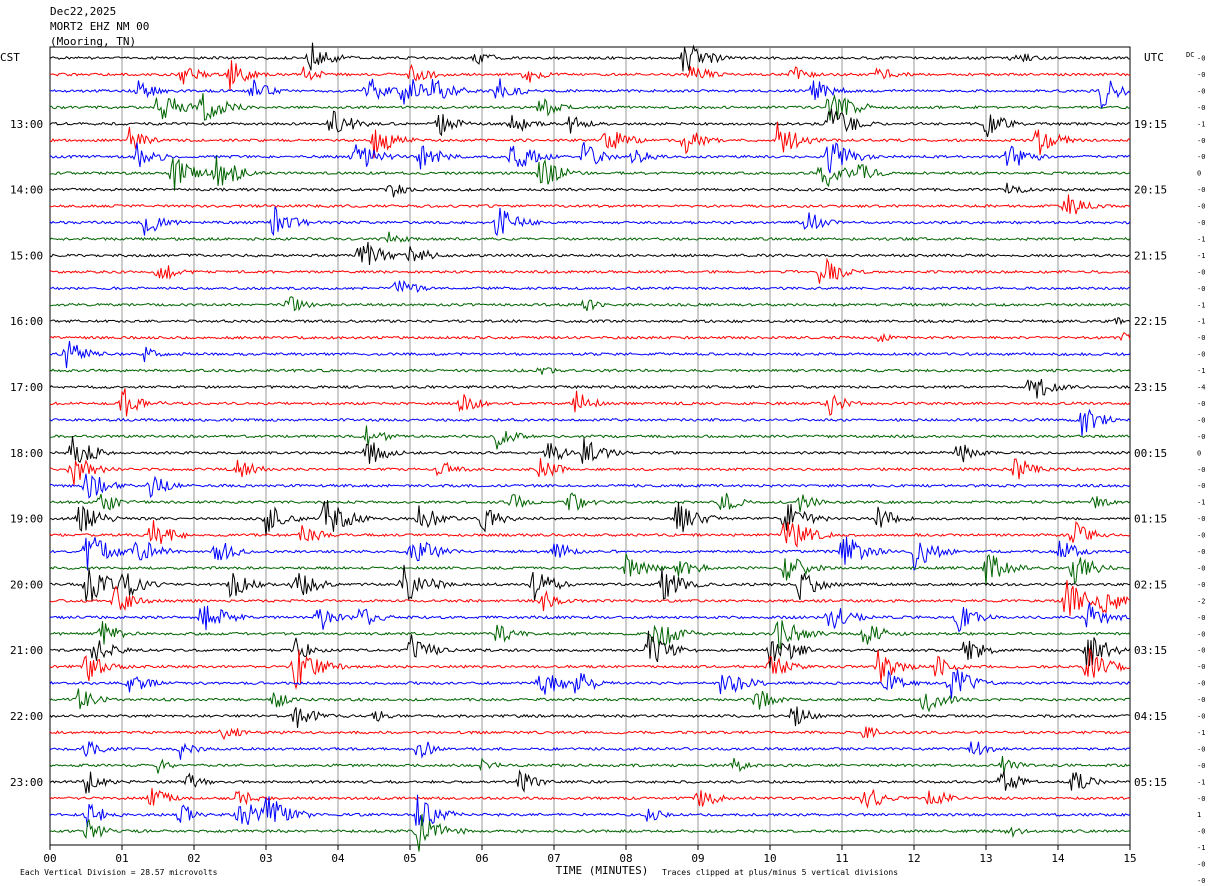 Image resolution: width=1210 pixels, height=886 pixels. Describe the element at coordinates (93, 41) in the screenshot. I see `location-label: (Mooring, TN)` at that location.